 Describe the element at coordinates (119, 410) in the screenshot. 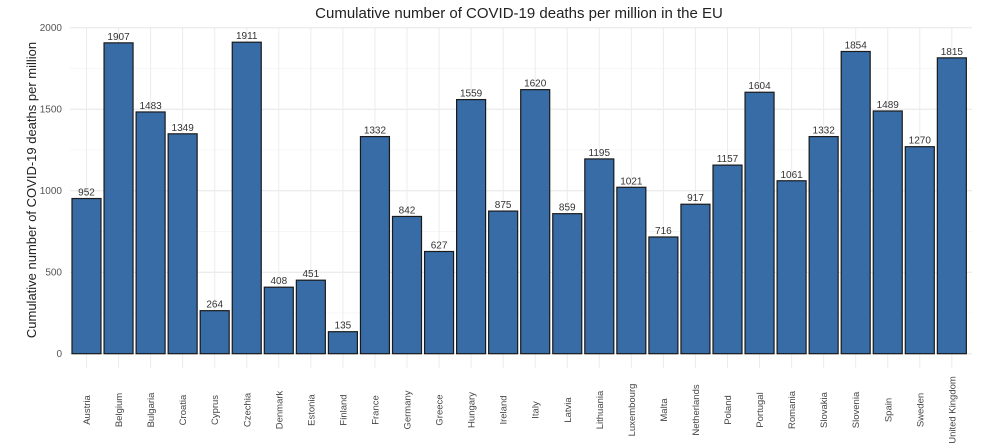

I see `x-tick-label: Belgium` at that location.